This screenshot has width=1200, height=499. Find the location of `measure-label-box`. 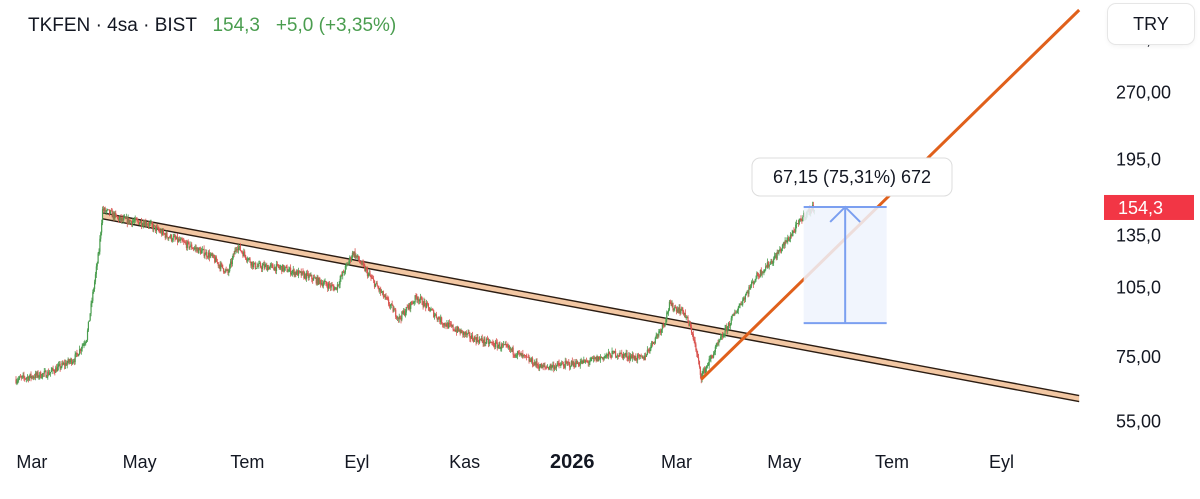

measure-label-box is located at coordinates (852, 177).